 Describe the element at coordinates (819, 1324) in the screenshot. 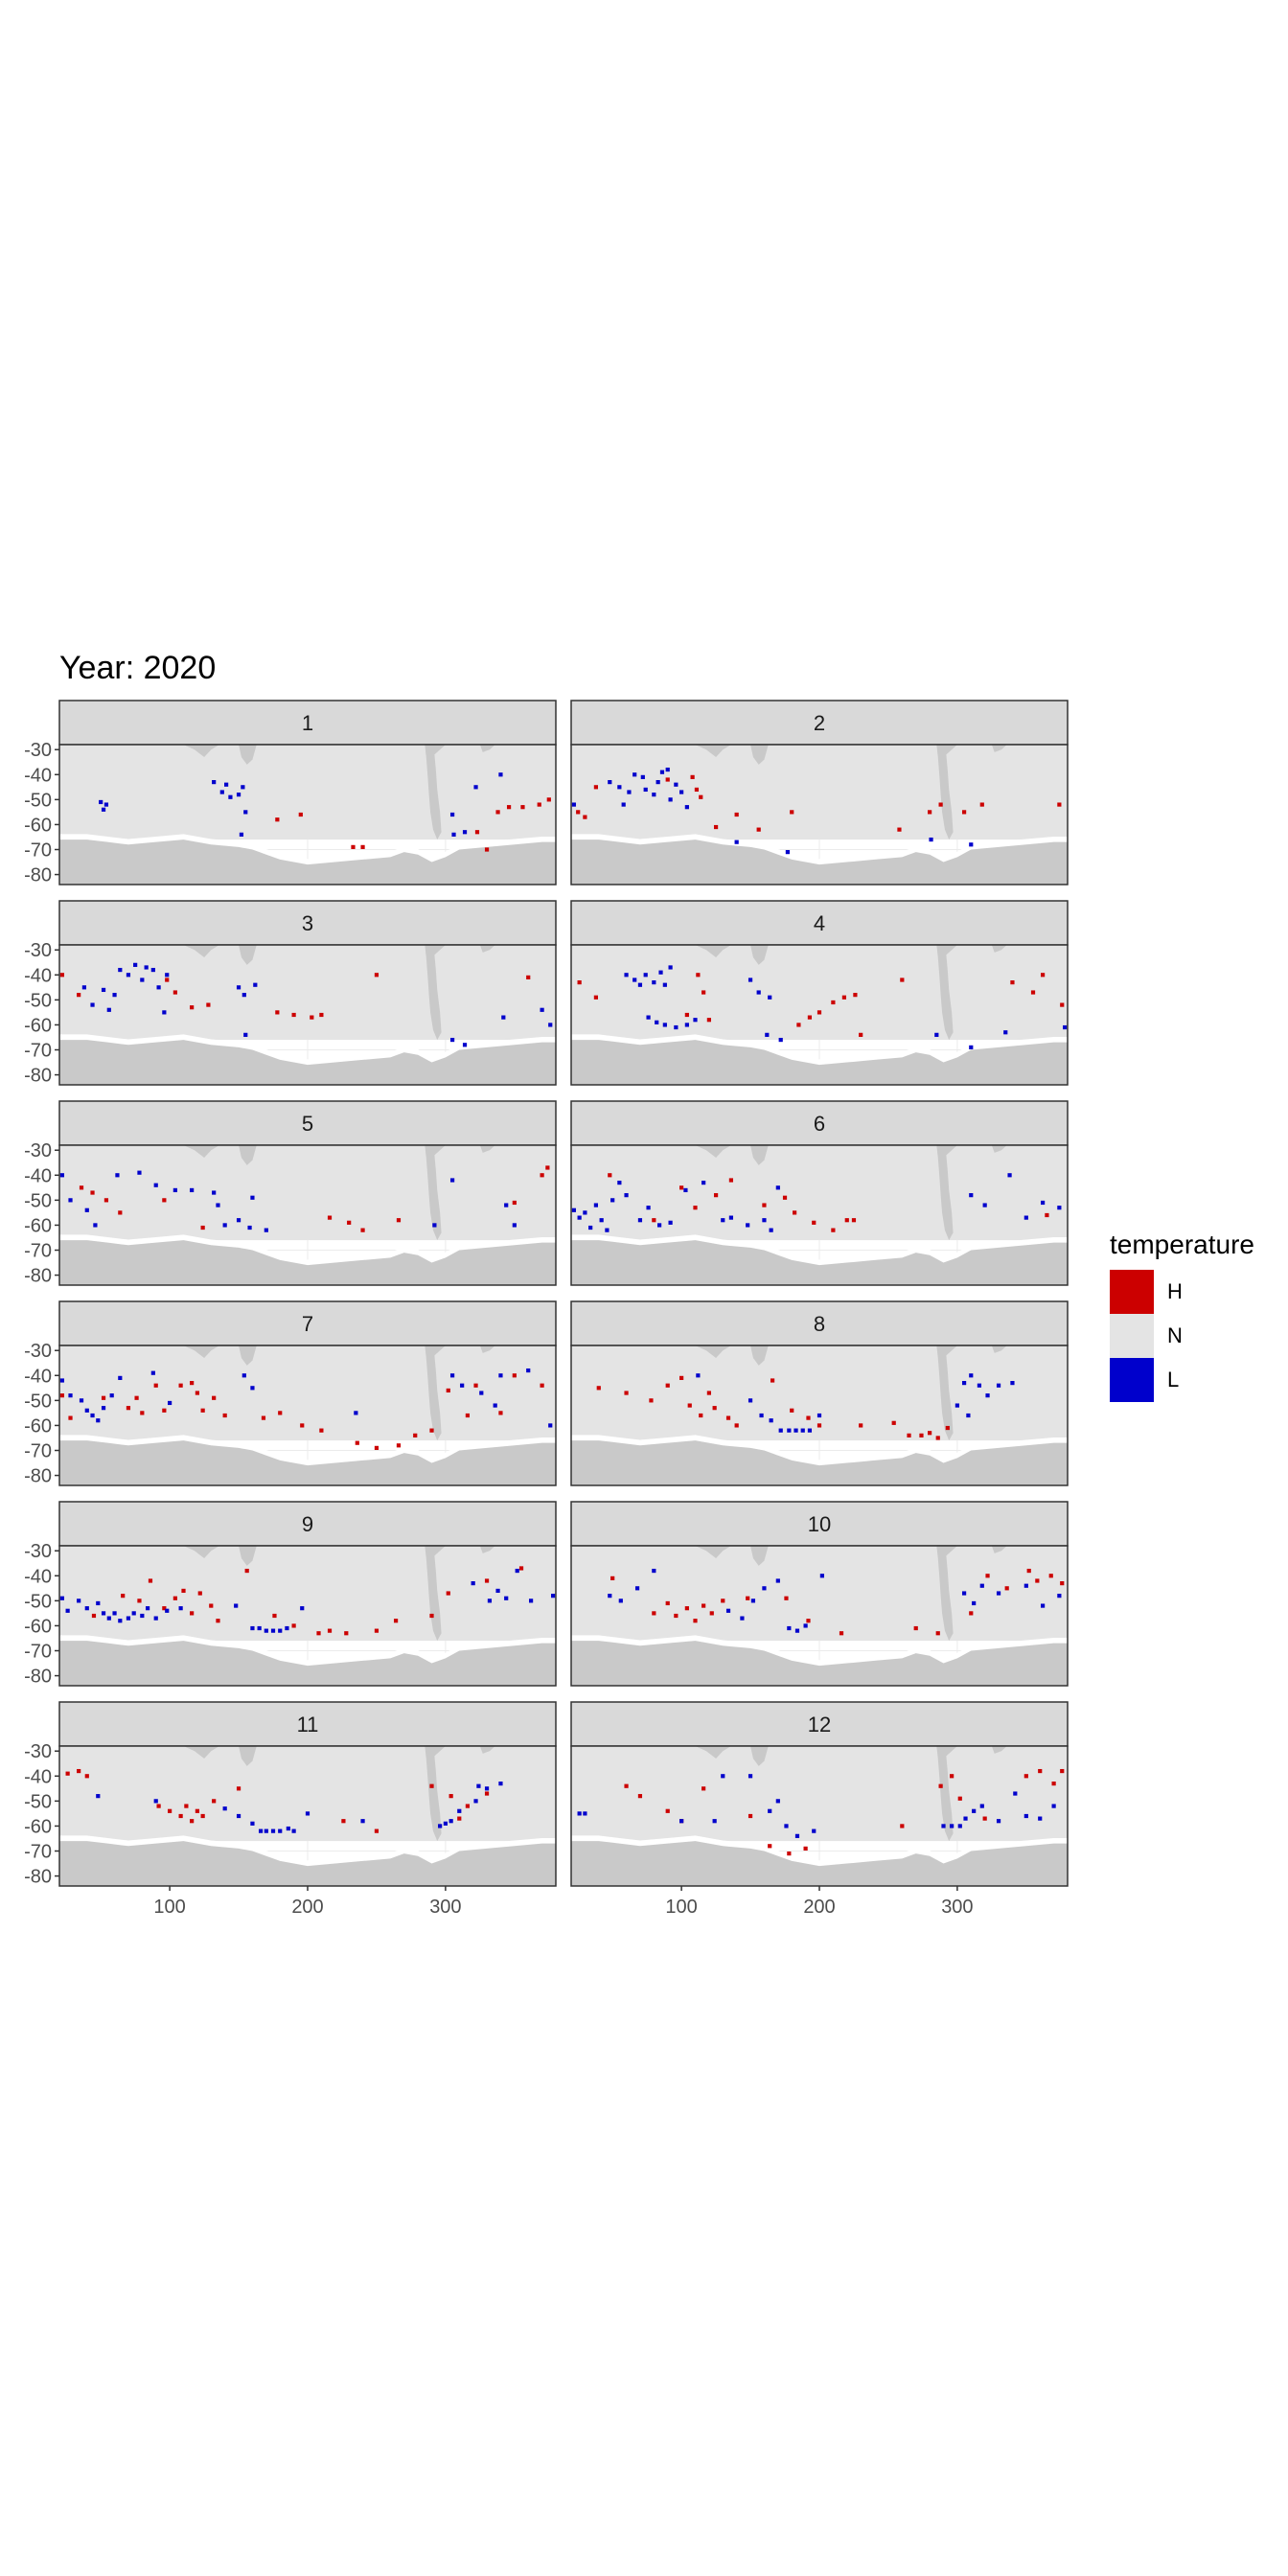

I see `facet-strip-label: 8` at that location.